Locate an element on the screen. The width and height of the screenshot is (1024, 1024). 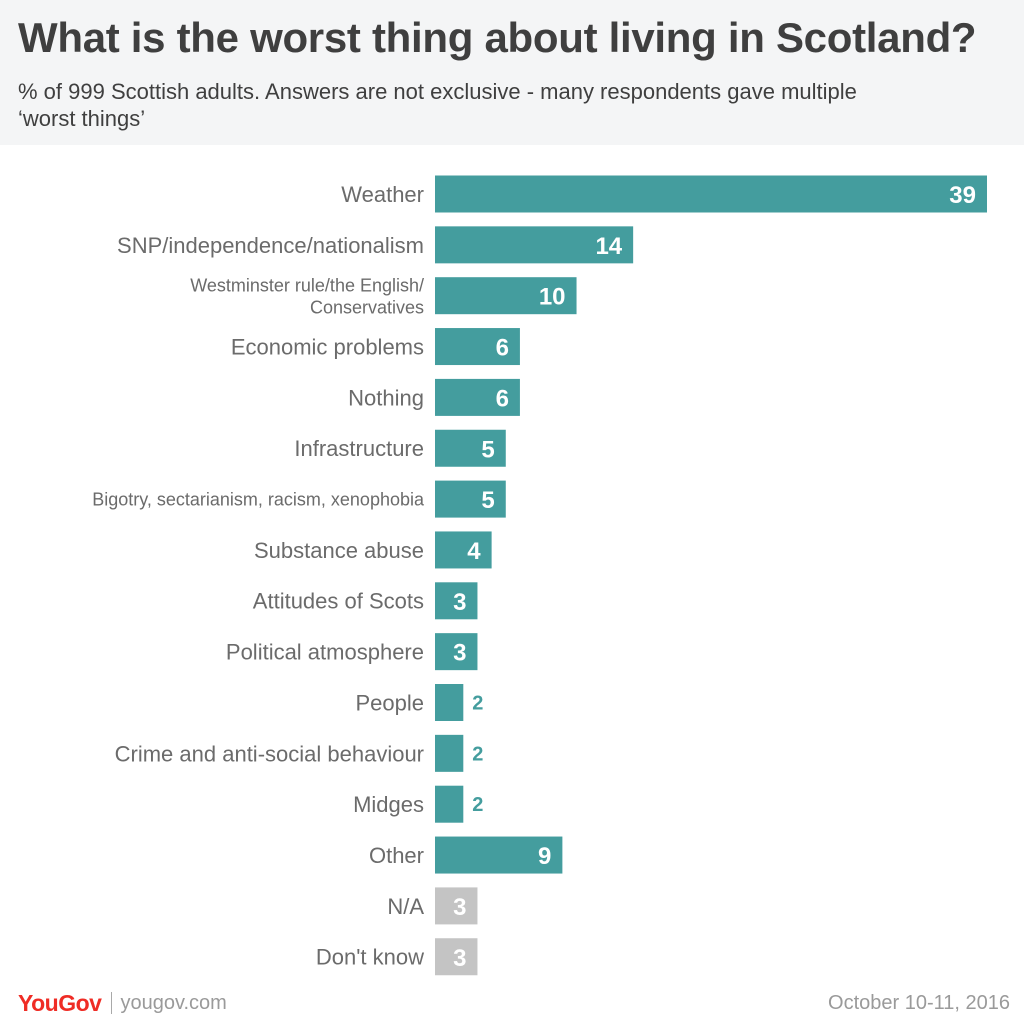
category-label: Weather is located at coordinates (382, 194).